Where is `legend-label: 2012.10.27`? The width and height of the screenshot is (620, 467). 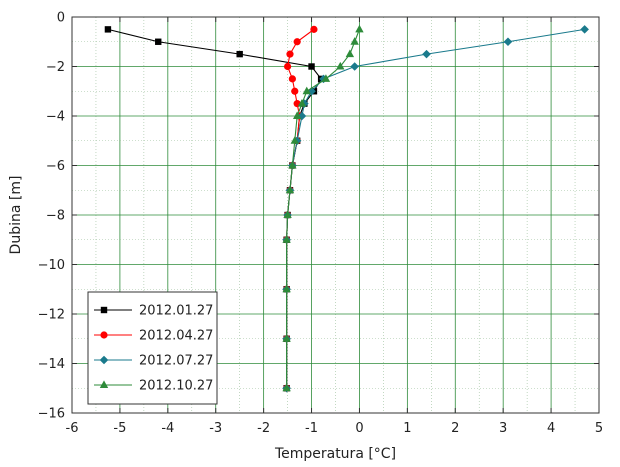 legend-label: 2012.10.27 is located at coordinates (176, 386).